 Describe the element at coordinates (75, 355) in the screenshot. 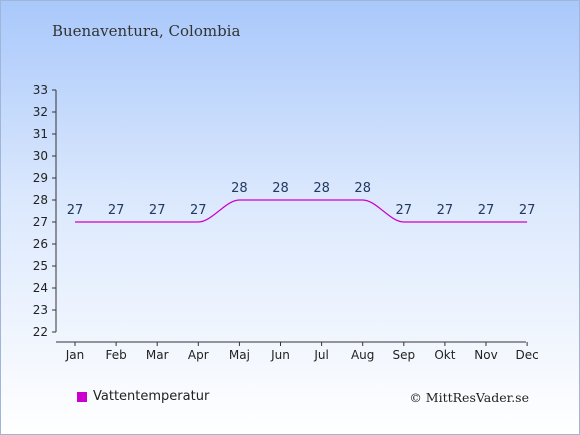

I see `x-tick-label: Jan` at that location.